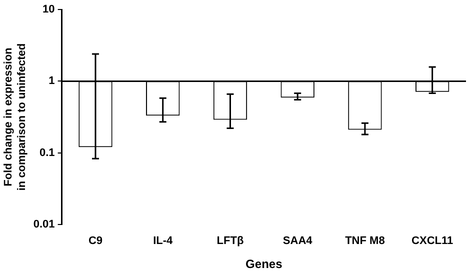 This screenshot has height=272, width=474. I want to click on x-tick-label: TNF M8, so click(365, 241).